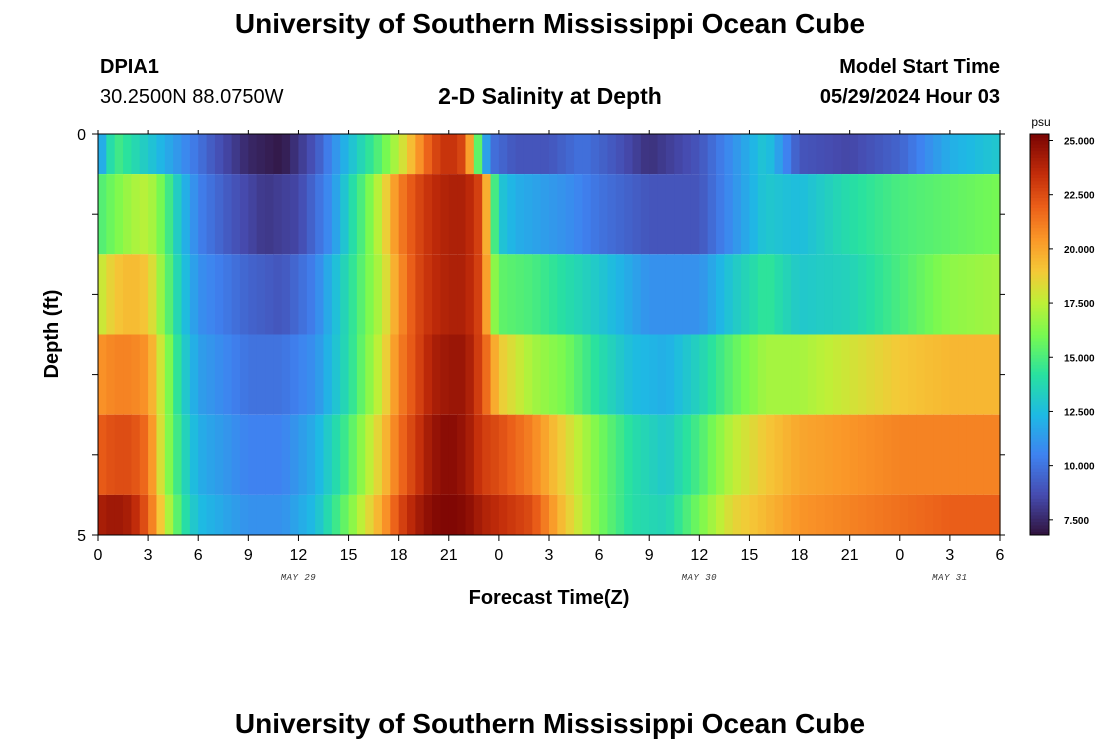 This screenshot has height=750, width=1100. What do you see at coordinates (1040, 122) in the screenshot?
I see `colorbar-unit: psu` at bounding box center [1040, 122].